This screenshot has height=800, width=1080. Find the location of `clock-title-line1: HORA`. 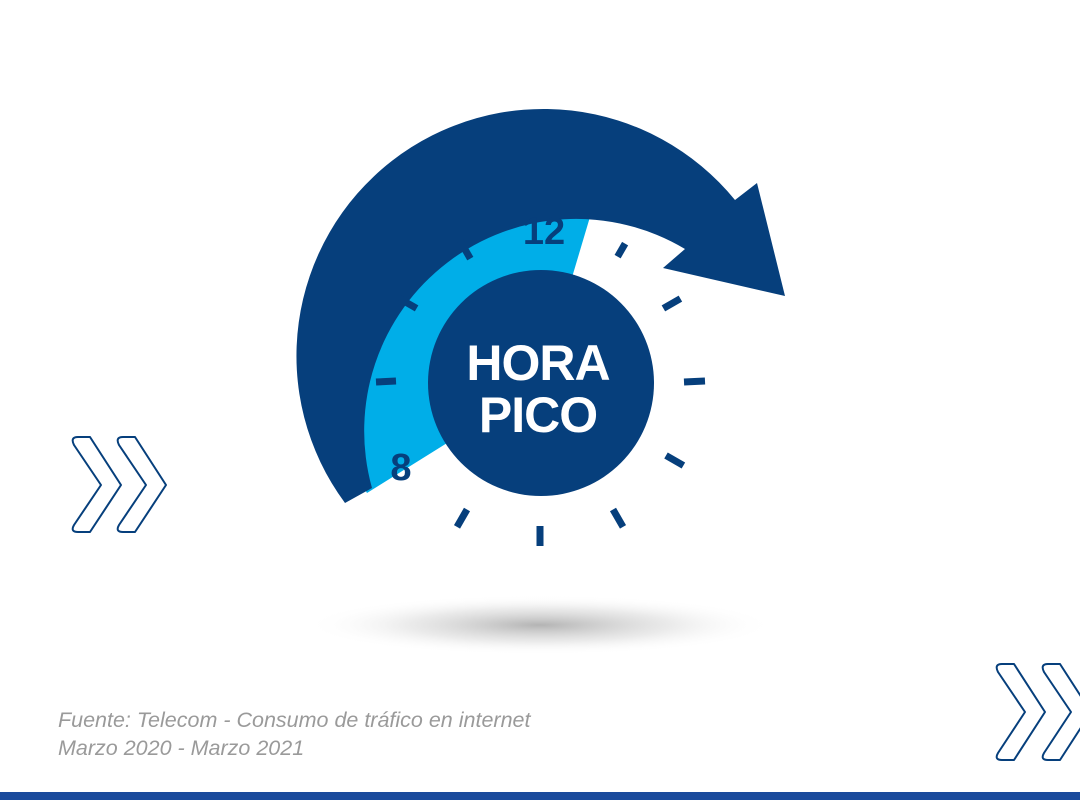

clock-title-line1: HORA is located at coordinates (537, 363).